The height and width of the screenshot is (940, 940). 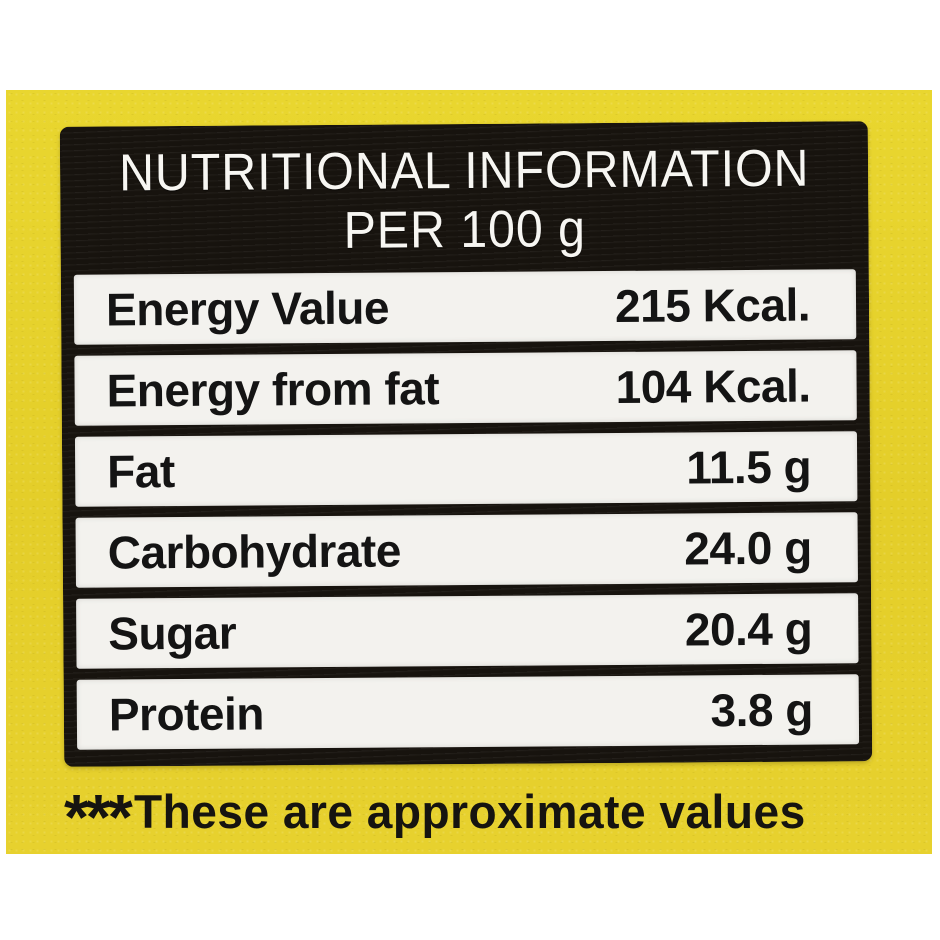 What do you see at coordinates (712, 305) in the screenshot?
I see `nutrient-value: 215 Kcal.` at bounding box center [712, 305].